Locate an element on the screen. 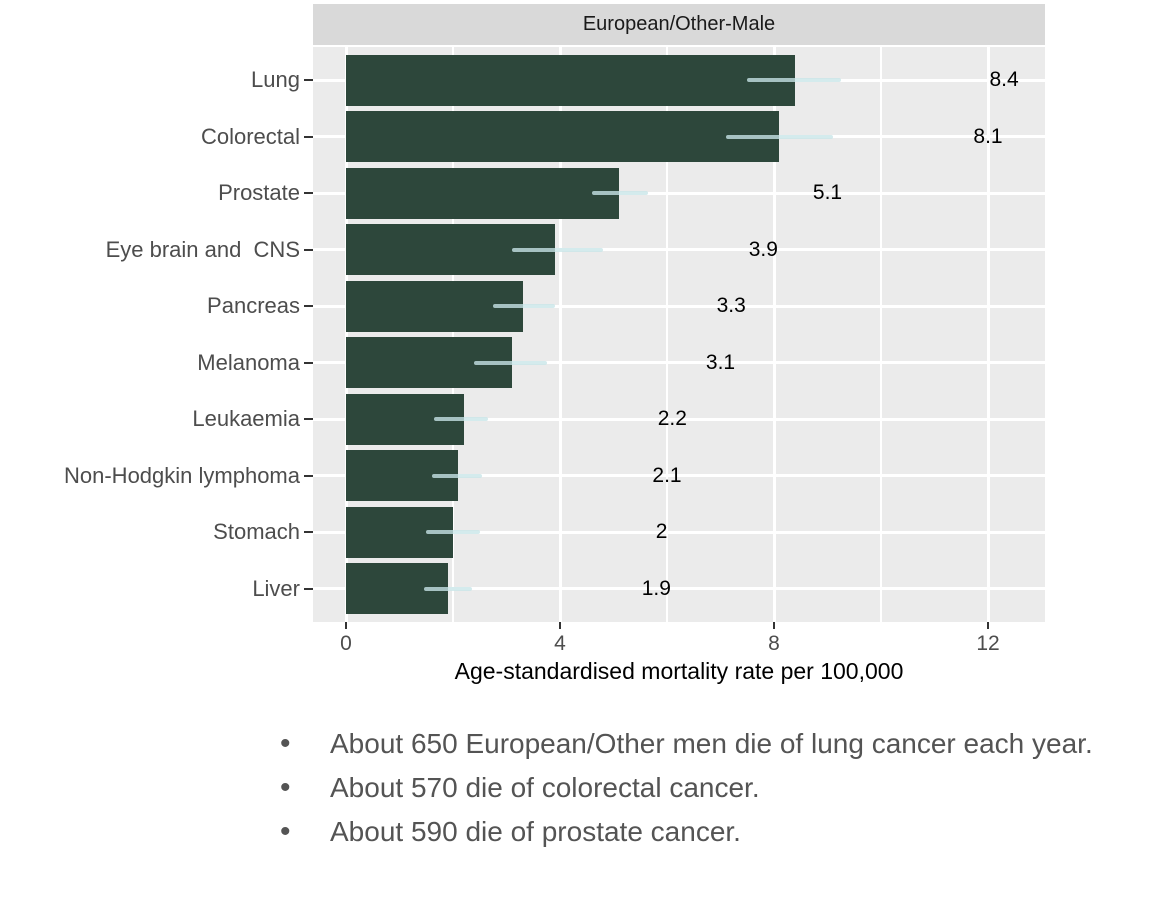 Image resolution: width=1153 pixels, height=906 pixels. facet-title: European/Other-Male is located at coordinates (679, 24).